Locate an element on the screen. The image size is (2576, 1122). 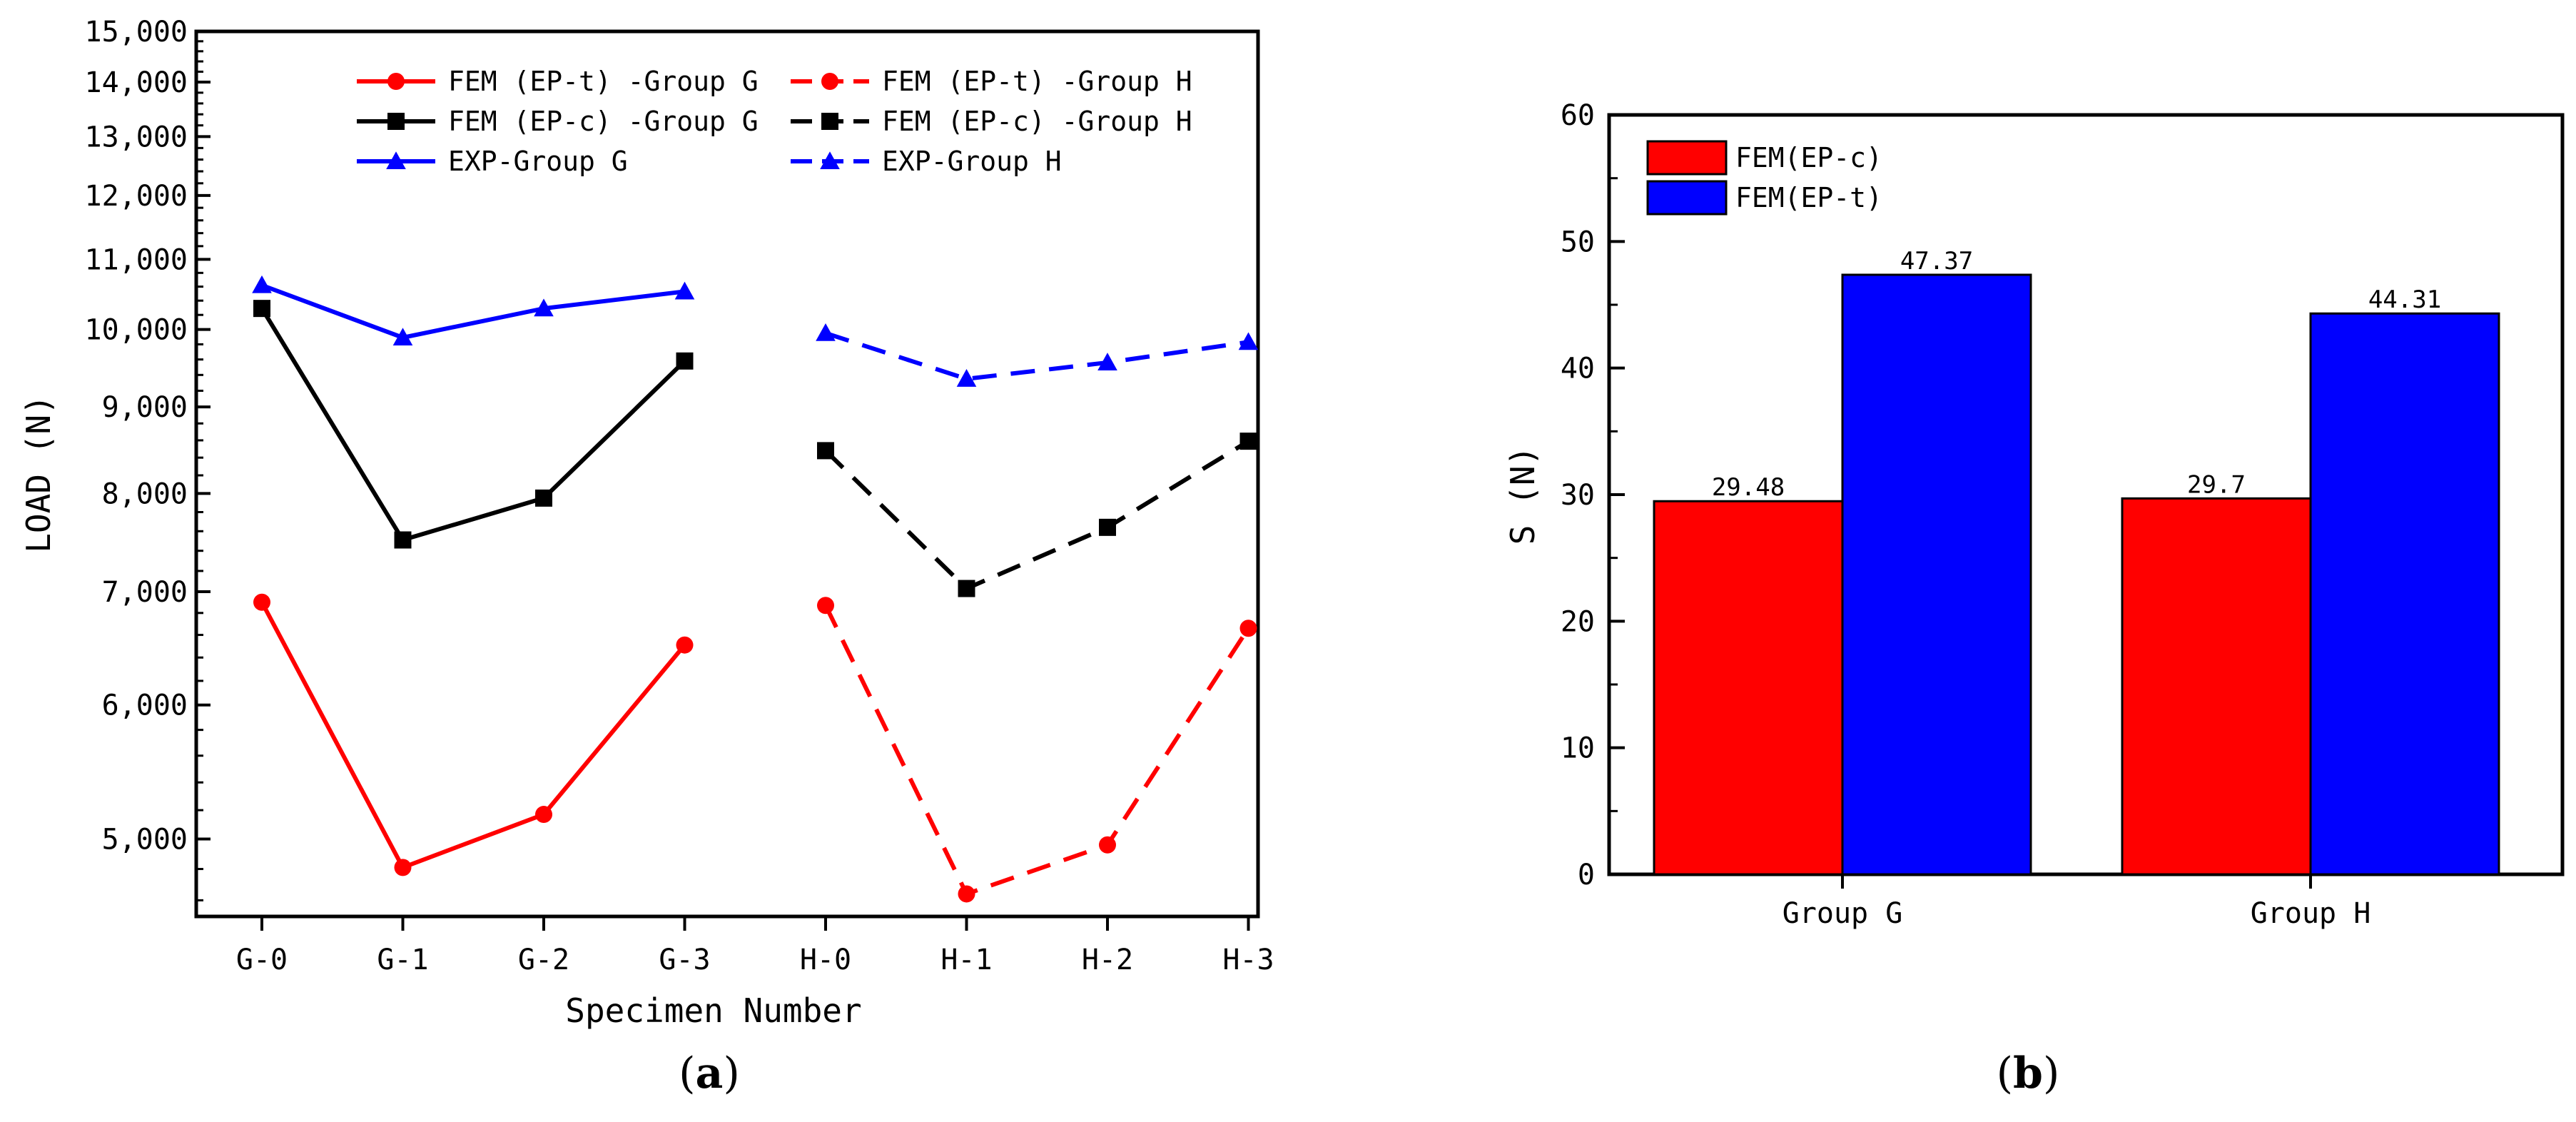
bar-fem-ep-c-group-h is located at coordinates (2216, 686).